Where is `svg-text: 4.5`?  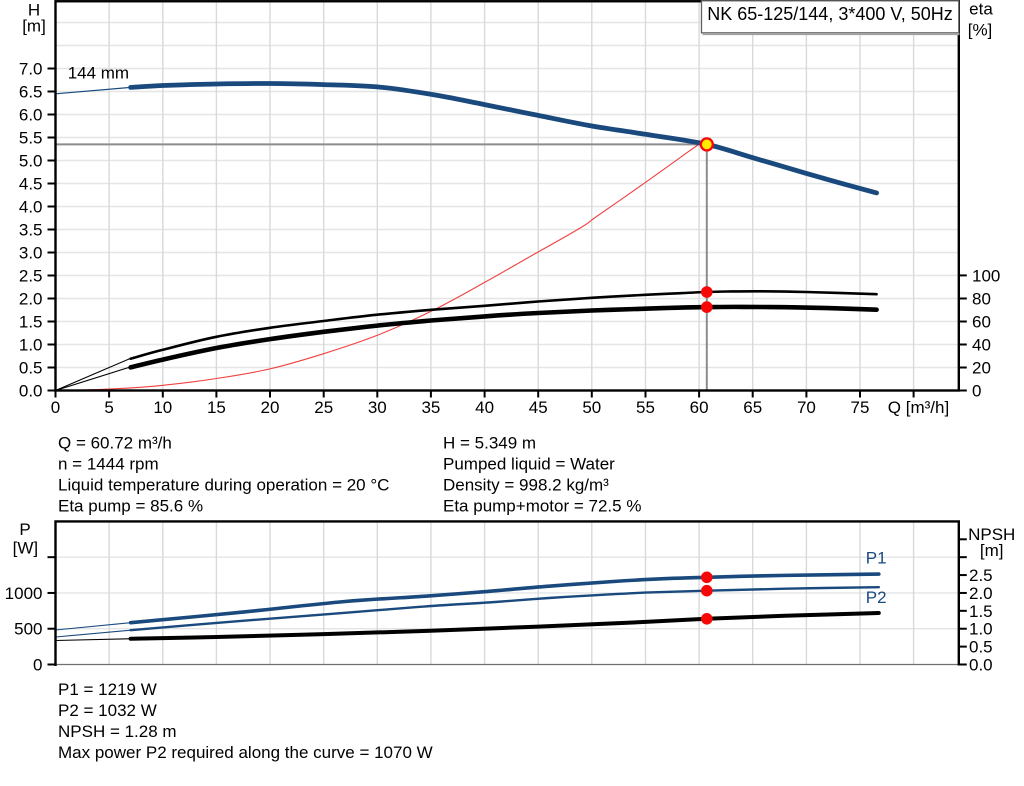 svg-text: 4.5 is located at coordinates (31, 184).